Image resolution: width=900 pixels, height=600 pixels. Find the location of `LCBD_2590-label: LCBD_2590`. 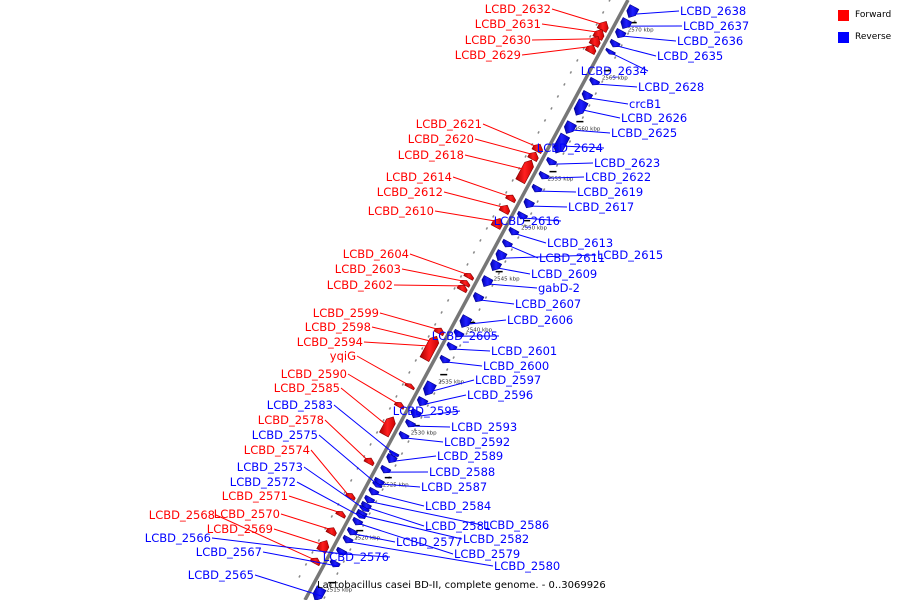

LCBD_2590-label: LCBD_2590 is located at coordinates (314, 374).